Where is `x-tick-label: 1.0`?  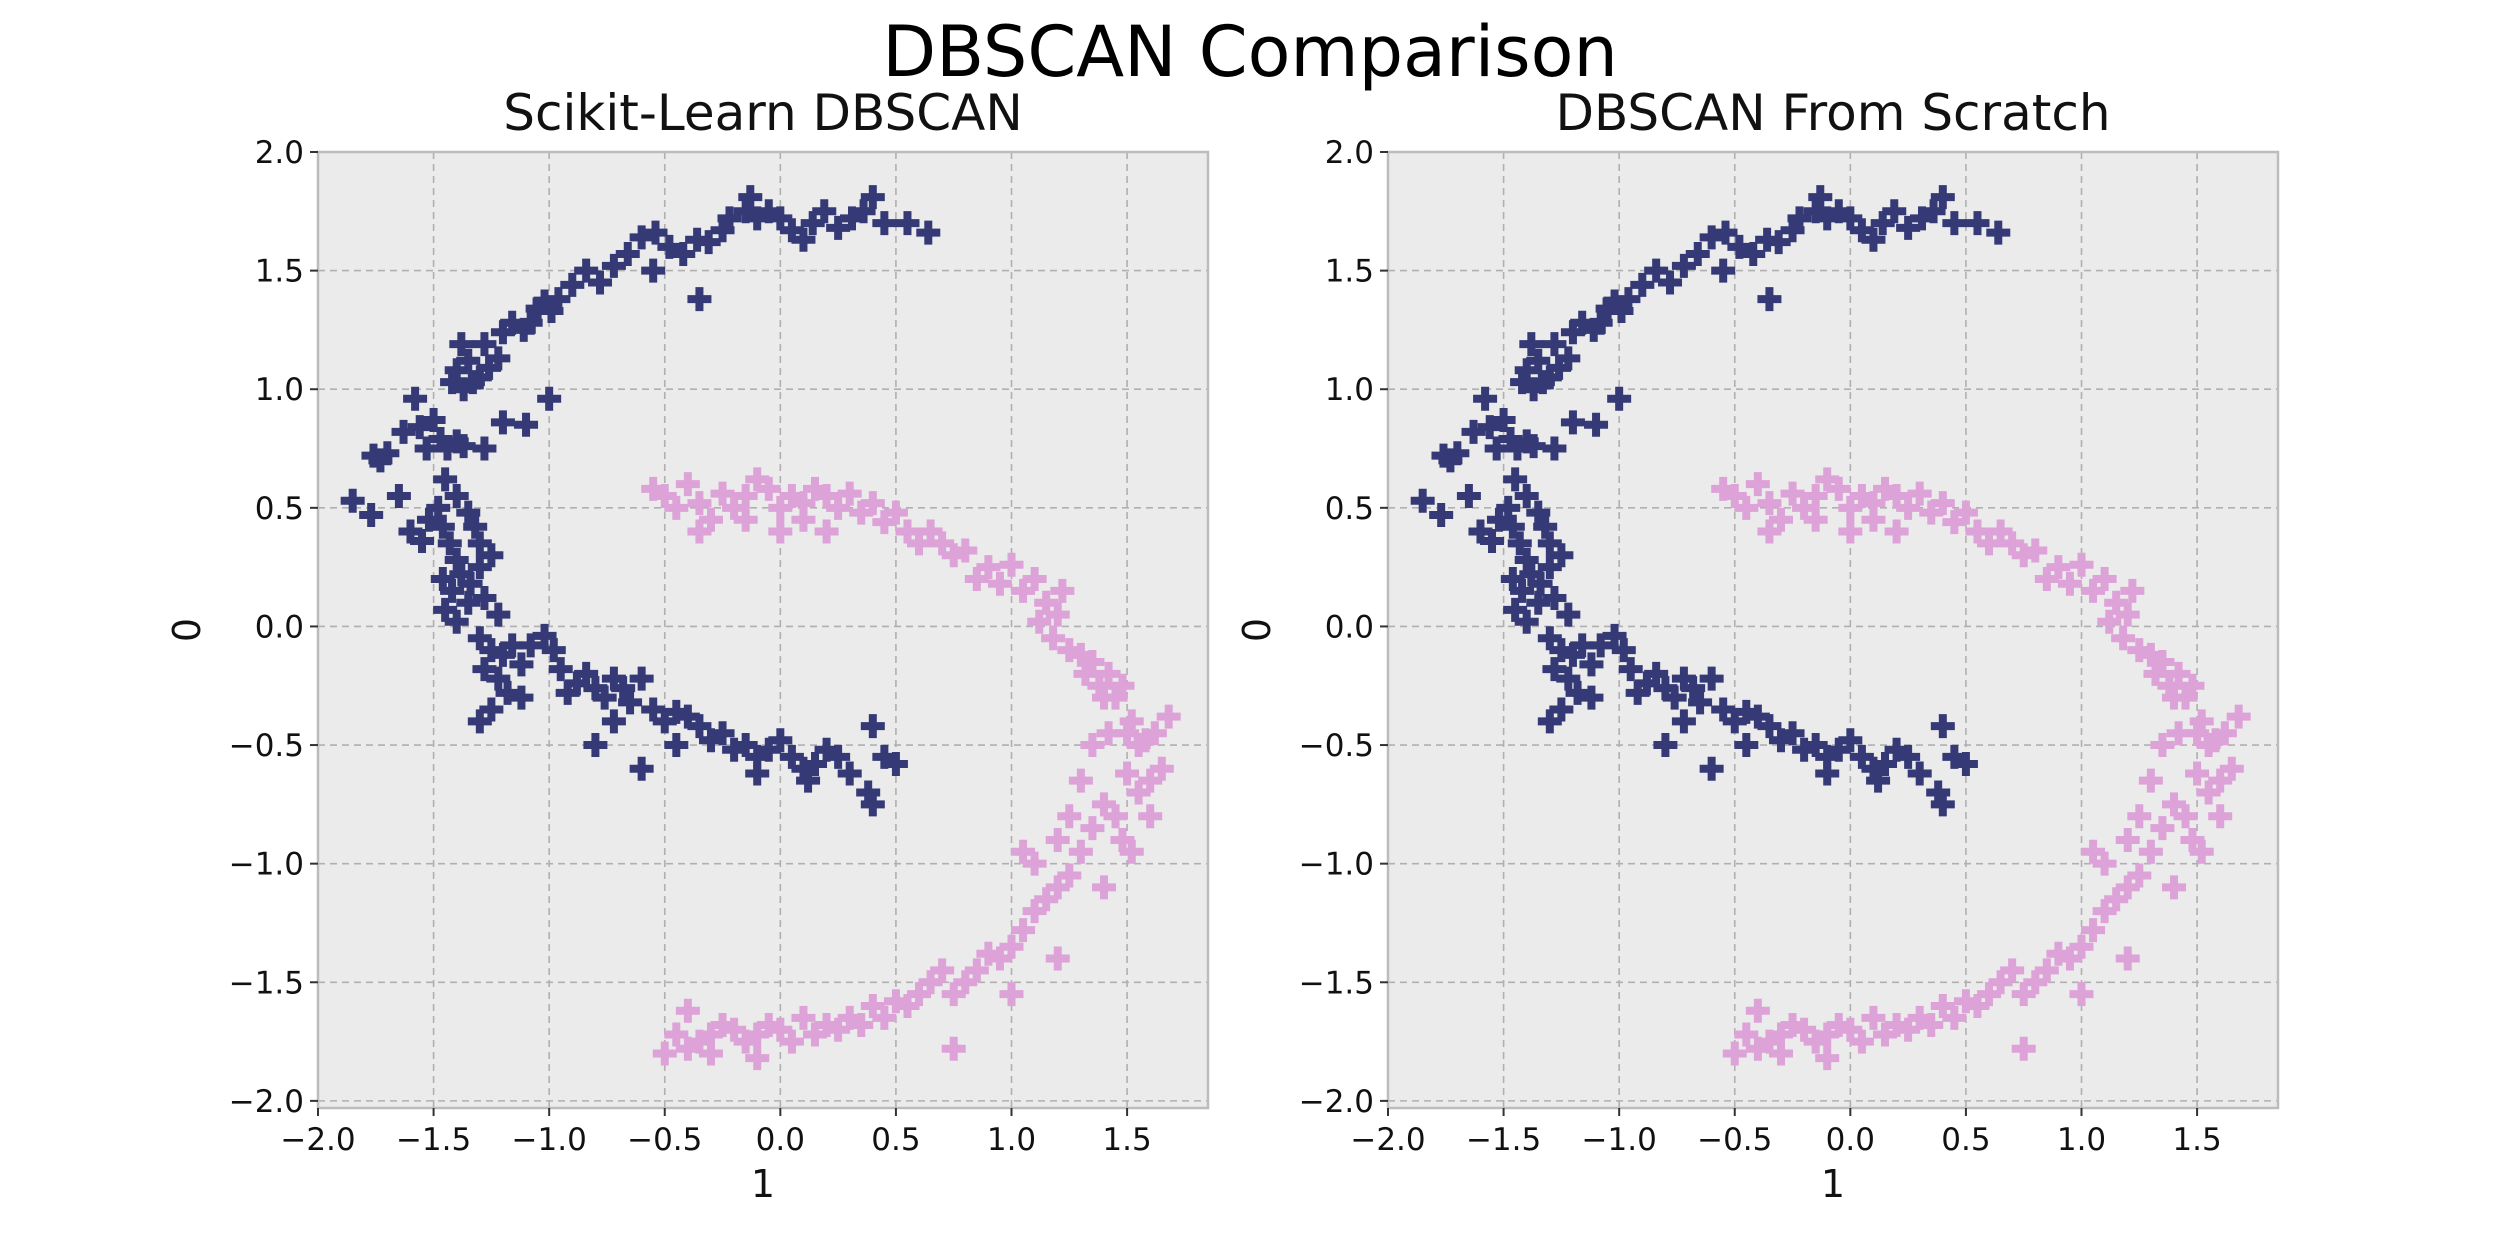 x-tick-label: 1.0 is located at coordinates (2081, 1140).